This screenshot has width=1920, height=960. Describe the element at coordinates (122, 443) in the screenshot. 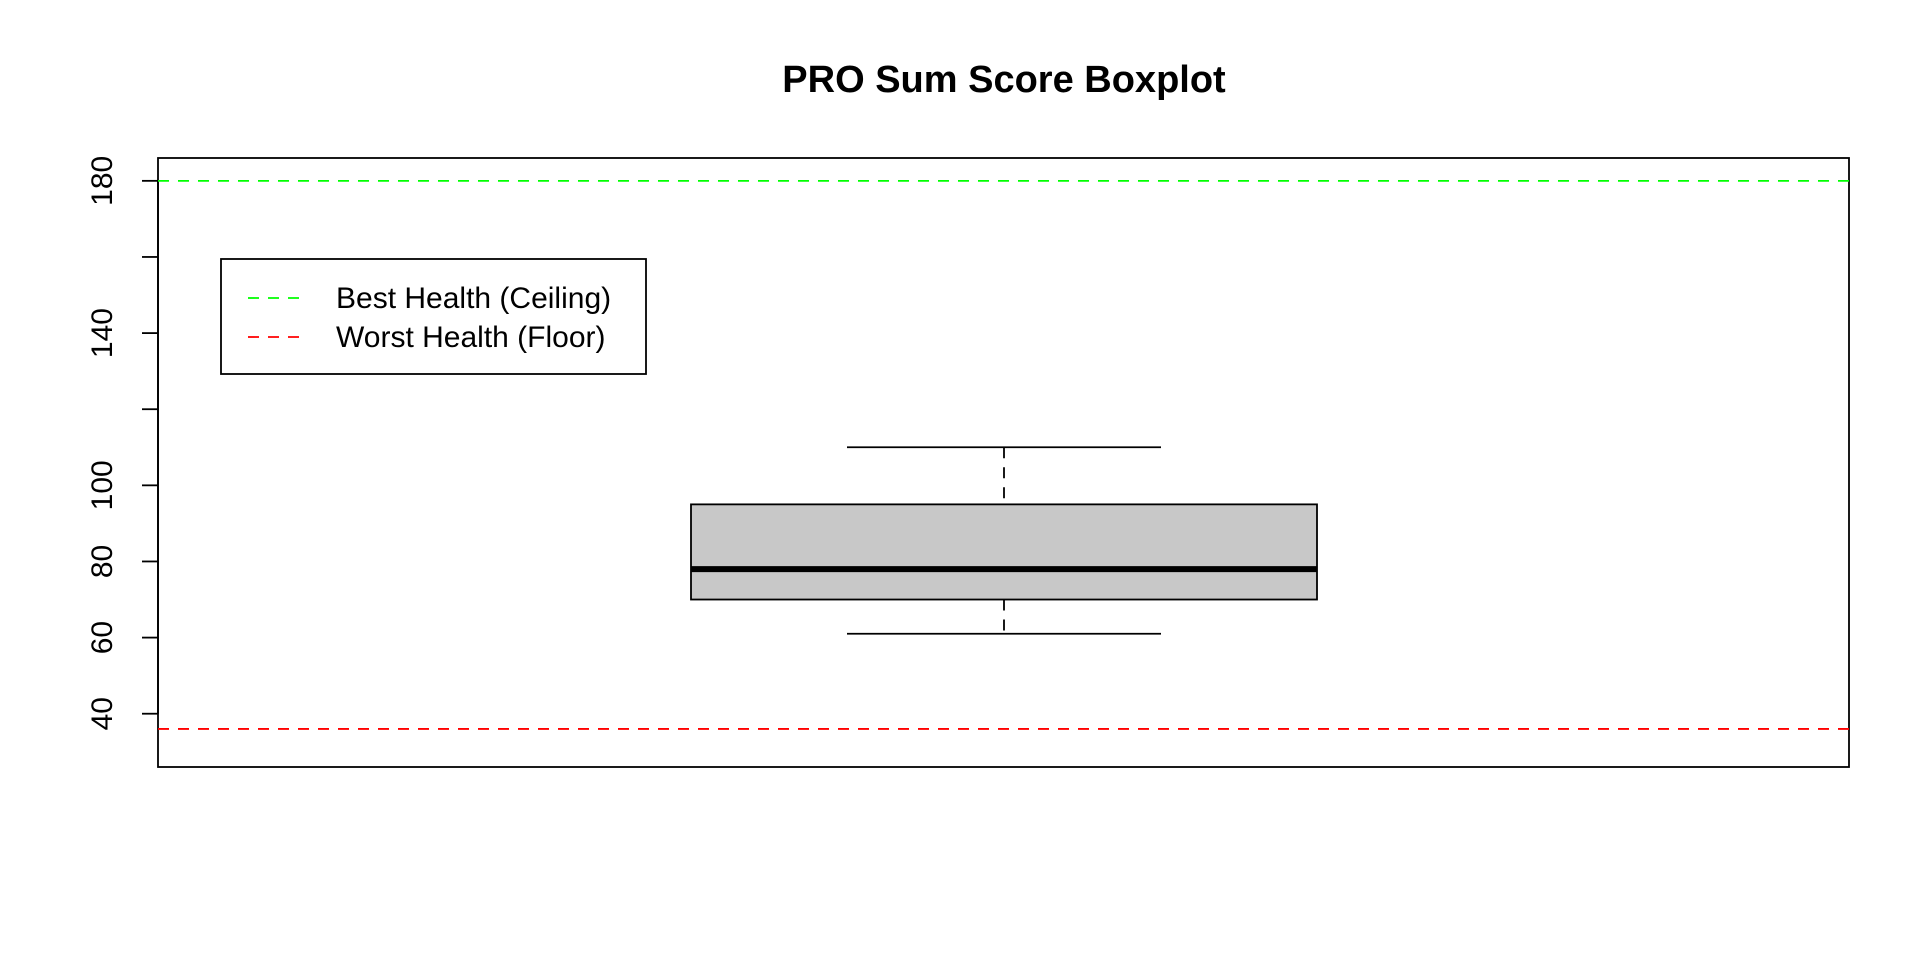

I see `y-axis: 40 60 80 100 140 180` at that location.